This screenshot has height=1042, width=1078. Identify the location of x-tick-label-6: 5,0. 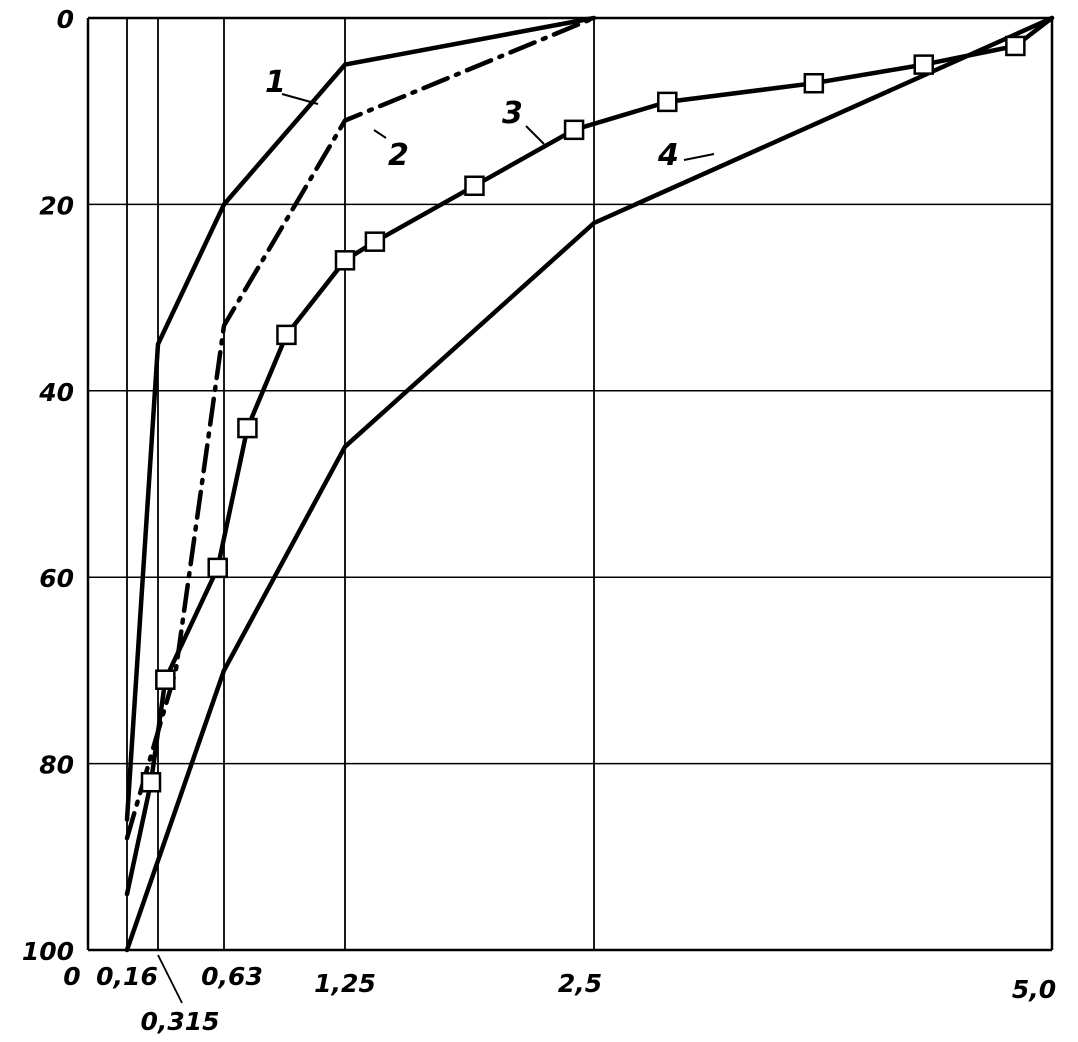
(1034, 989).